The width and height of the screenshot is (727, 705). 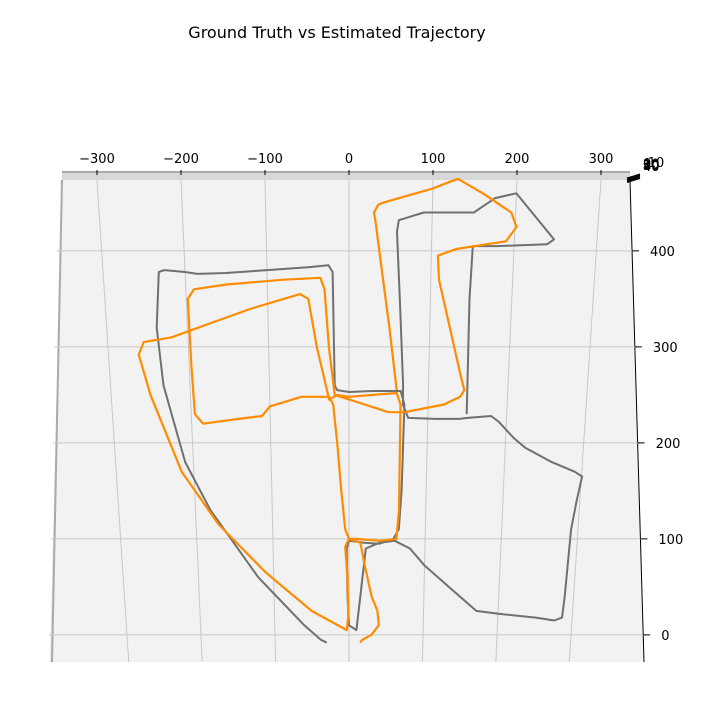 I want to click on right-axis-line, so click(x=637, y=421).